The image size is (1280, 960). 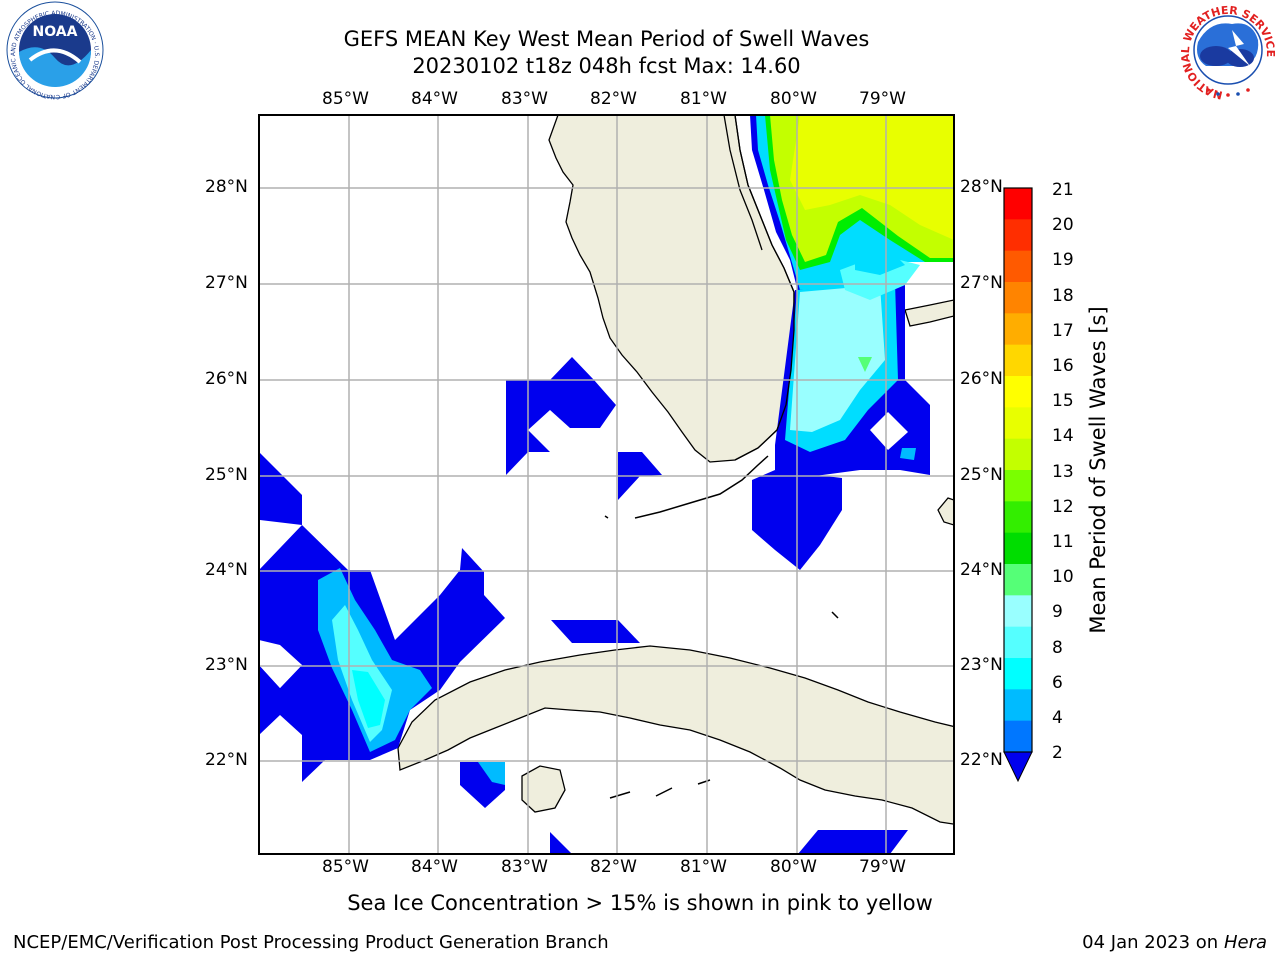 What do you see at coordinates (1063, 472) in the screenshot?
I see `colorbar-tick-label: 13` at bounding box center [1063, 472].